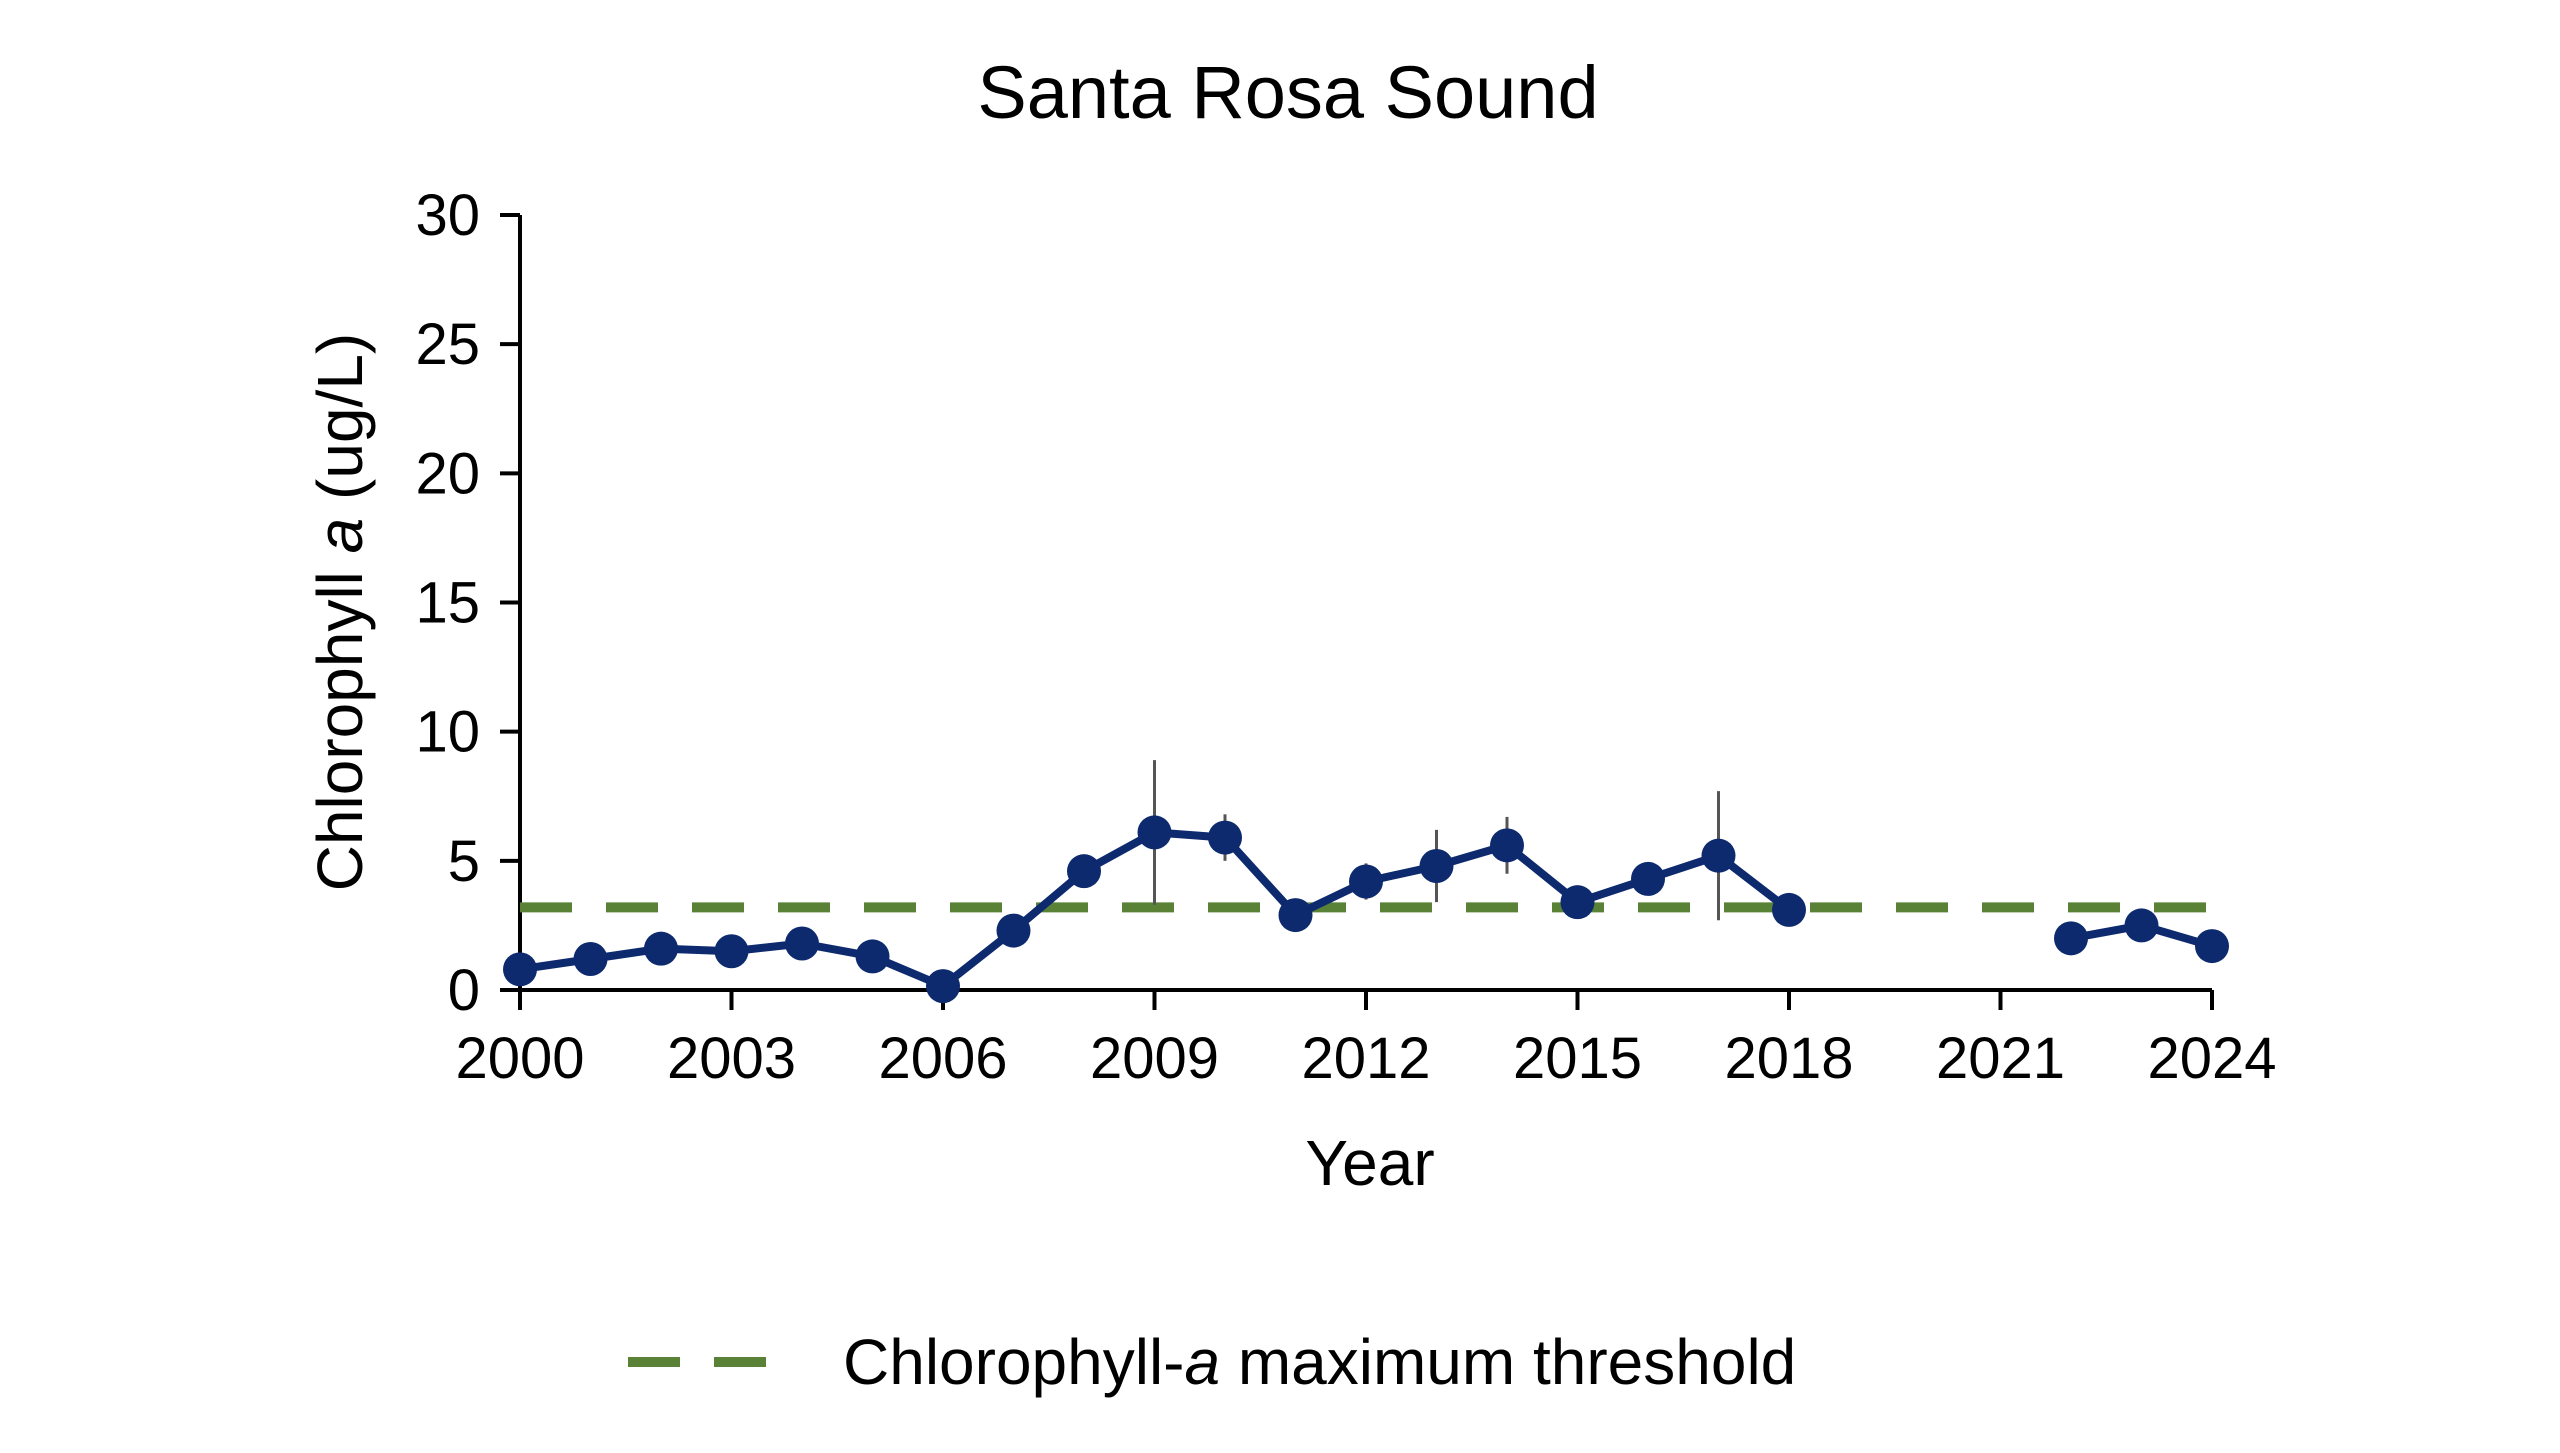  I want to click on legend-label-part-1: Chlorophyll-, so click(1013, 1362).